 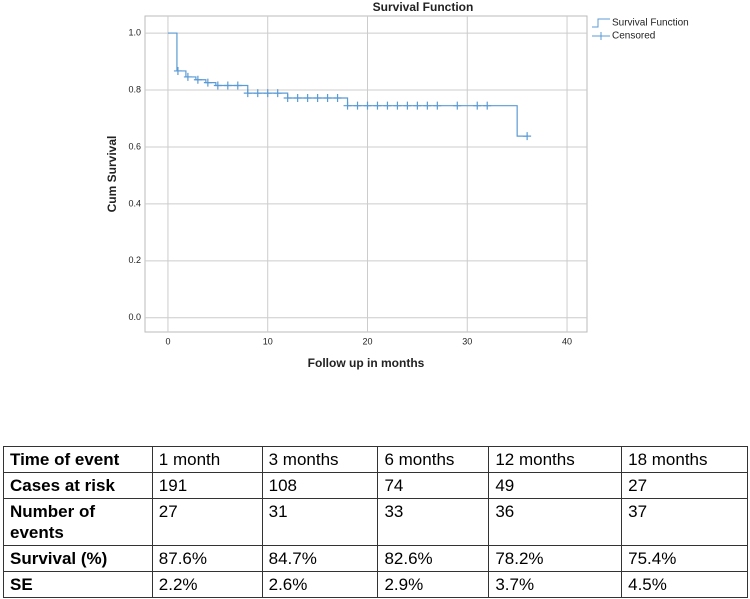 I want to click on table-cell: 49, so click(x=555, y=485).